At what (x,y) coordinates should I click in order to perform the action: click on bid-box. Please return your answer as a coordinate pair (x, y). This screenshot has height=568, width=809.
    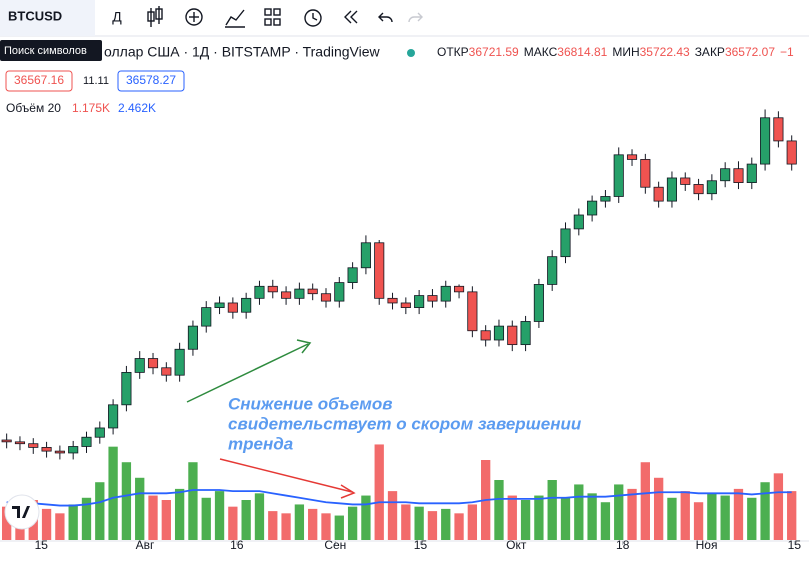
    Looking at the image, I should click on (39, 81).